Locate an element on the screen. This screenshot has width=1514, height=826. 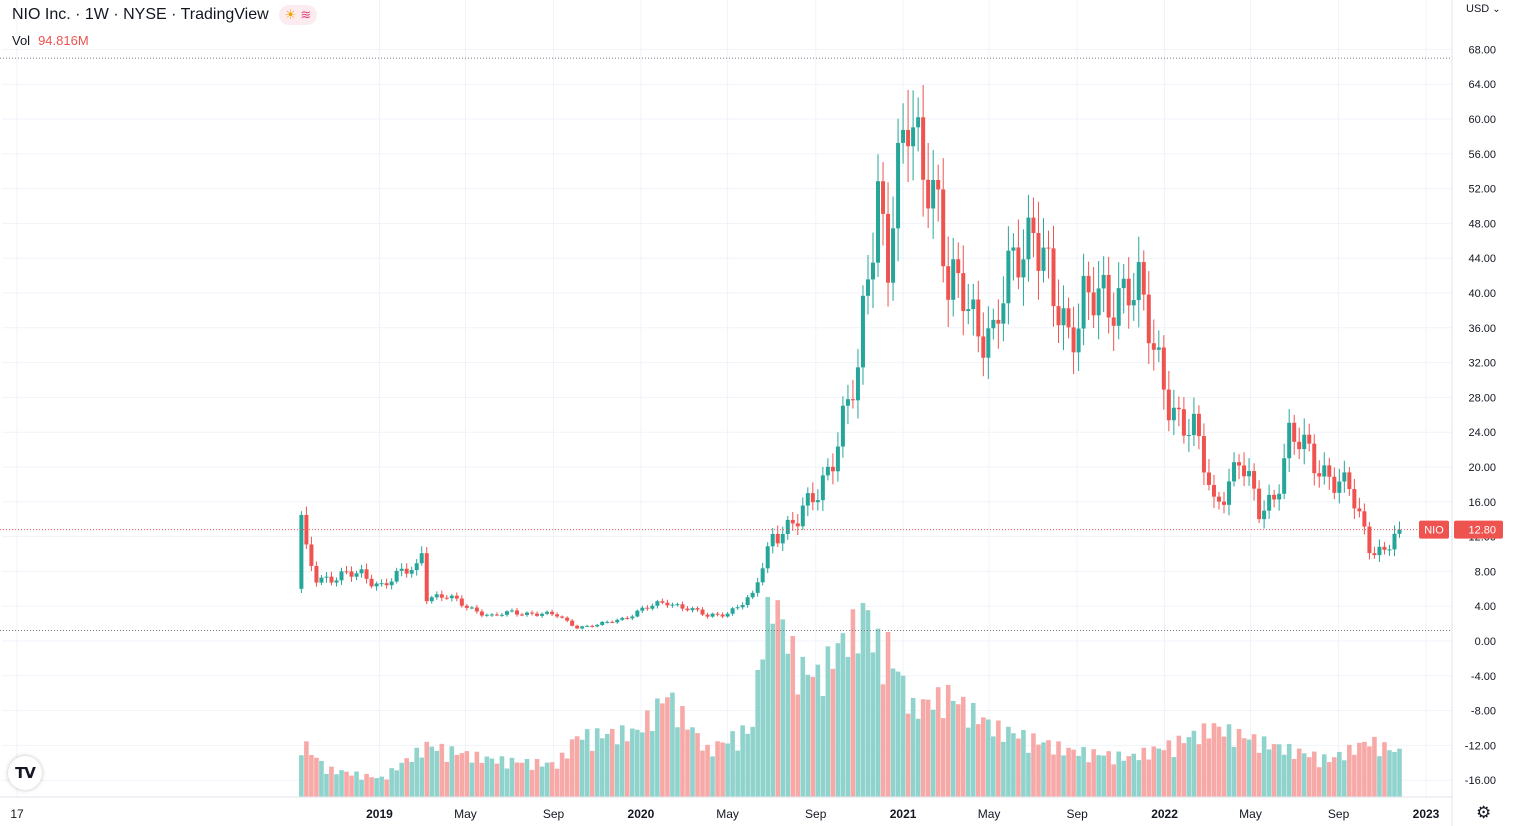
currency-selector: USD ⌄ is located at coordinates (1483, 9).